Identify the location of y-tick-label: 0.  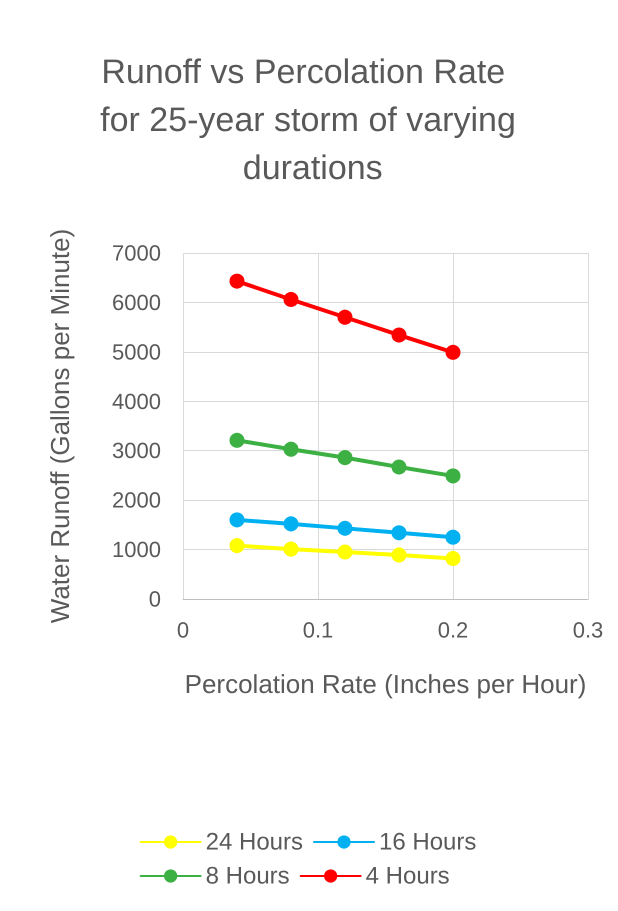
(154, 599).